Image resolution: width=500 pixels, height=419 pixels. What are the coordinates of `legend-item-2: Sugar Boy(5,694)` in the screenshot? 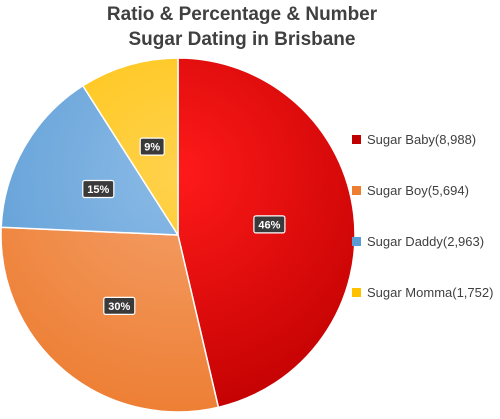 It's located at (425, 190).